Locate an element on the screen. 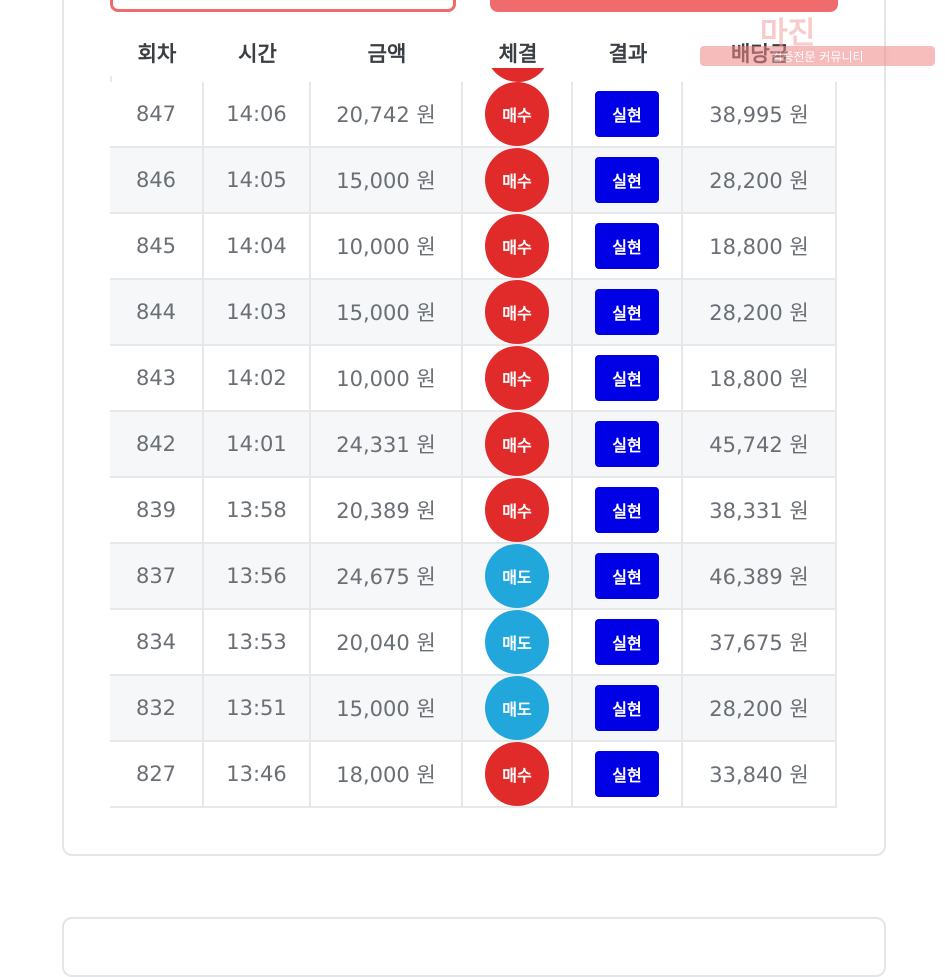  cell: 24,675 원 is located at coordinates (387, 577).